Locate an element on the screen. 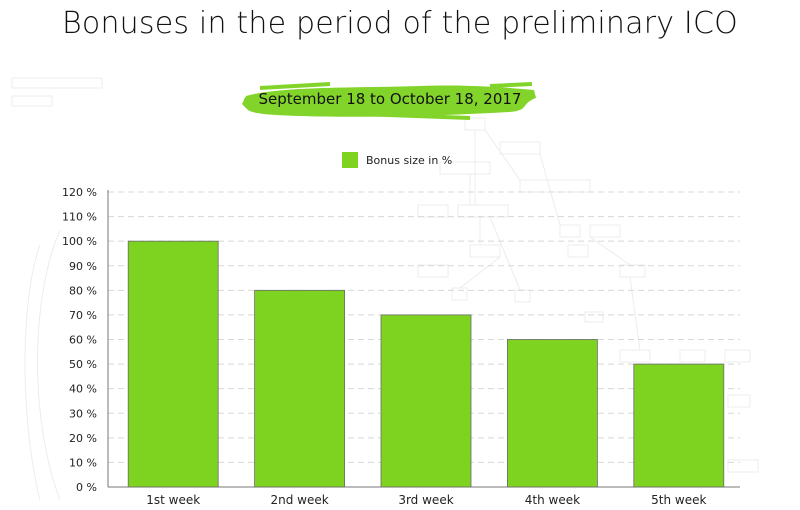  y-tick-label: 40 % is located at coordinates (83, 389).